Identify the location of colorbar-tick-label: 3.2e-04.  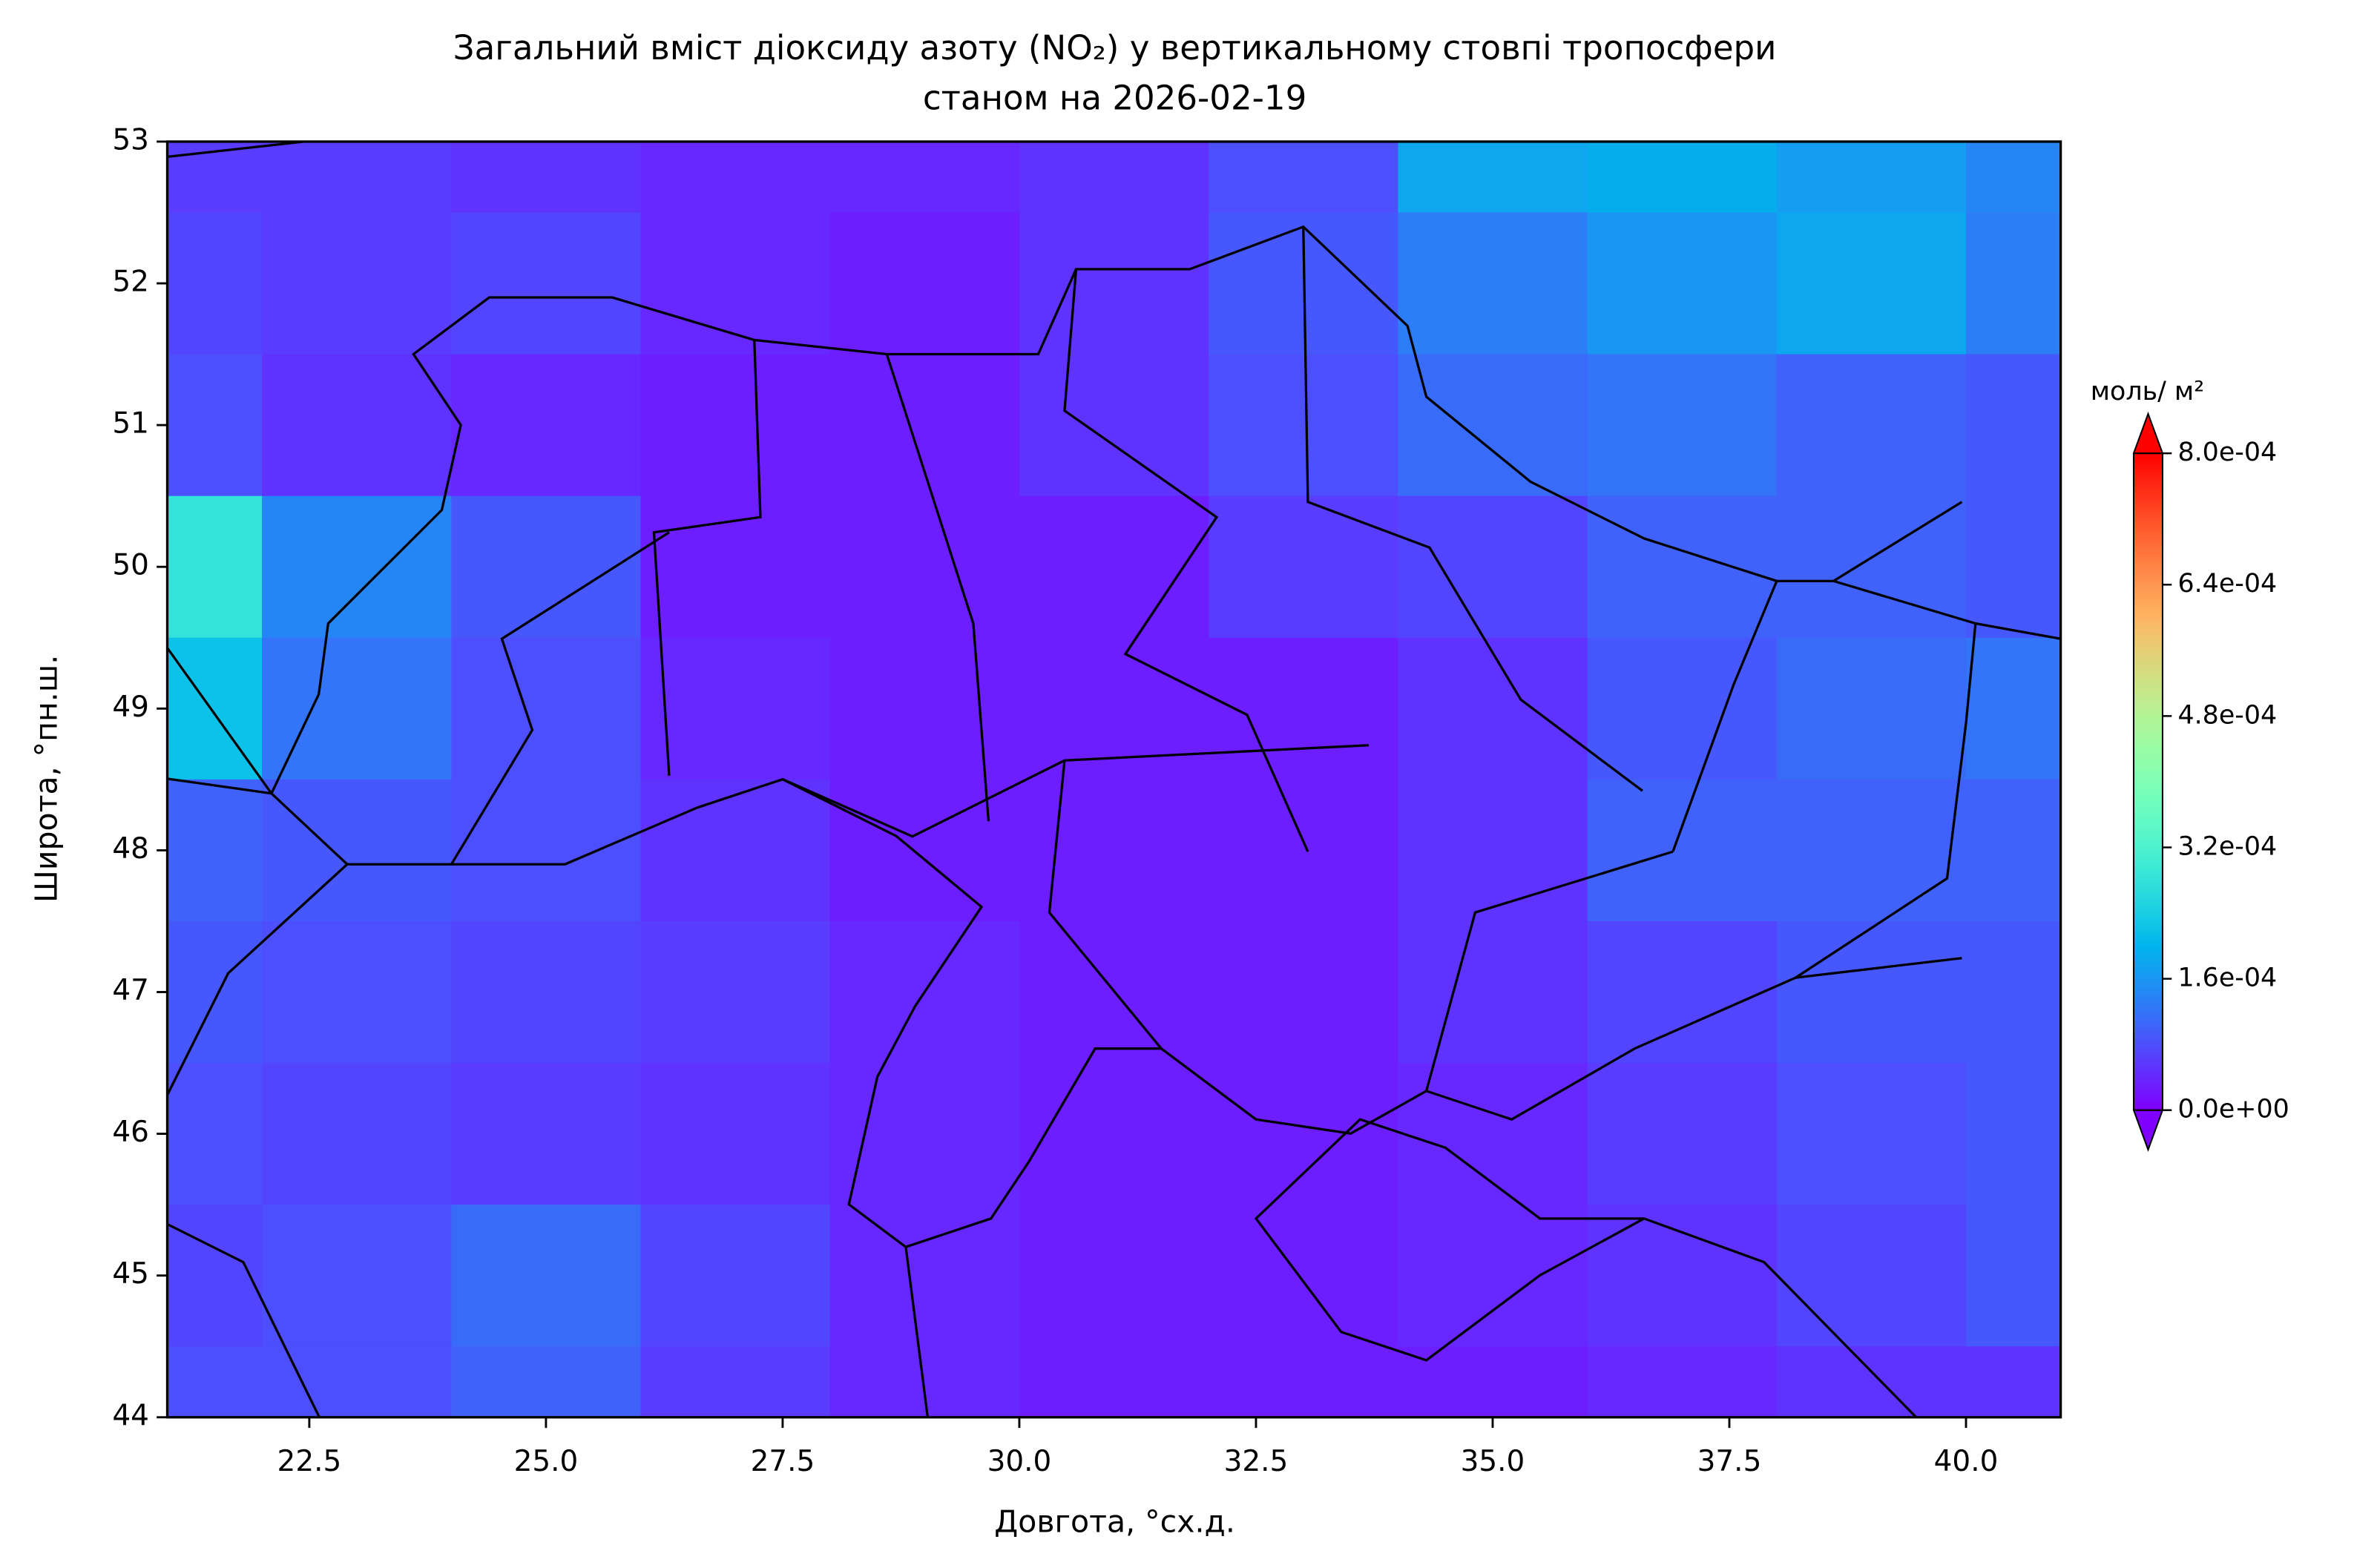
(2227, 846).